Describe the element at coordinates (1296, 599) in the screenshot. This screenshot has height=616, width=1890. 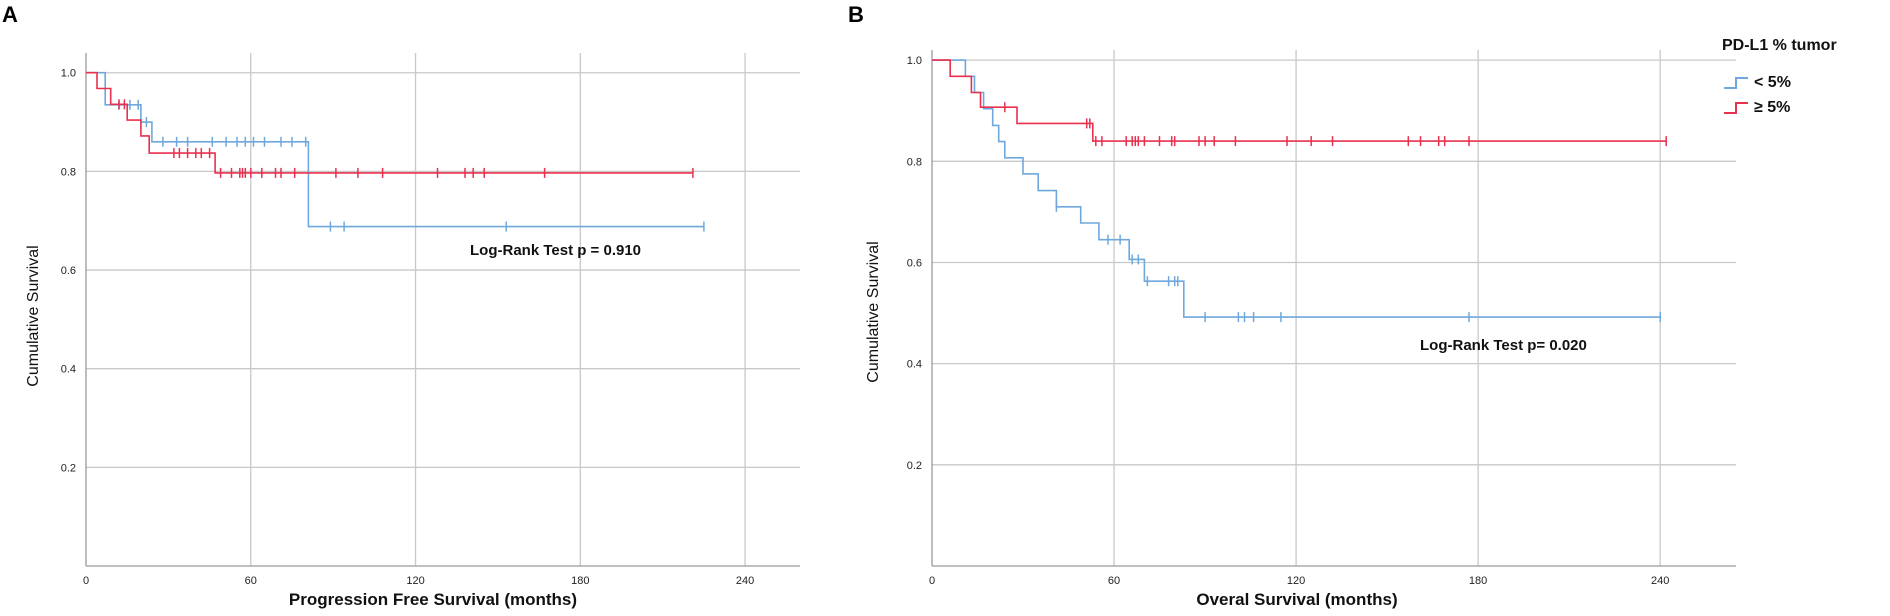
I see `panel-b-x-axis-title: Overal Survival (months)` at that location.